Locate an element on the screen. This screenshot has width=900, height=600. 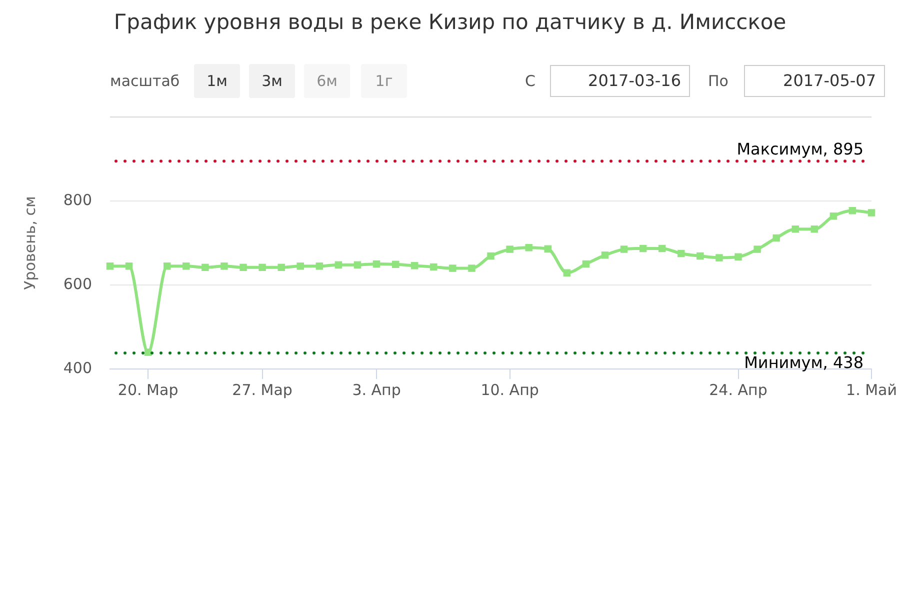
x-tick-label: 24. Апр is located at coordinates (738, 389).